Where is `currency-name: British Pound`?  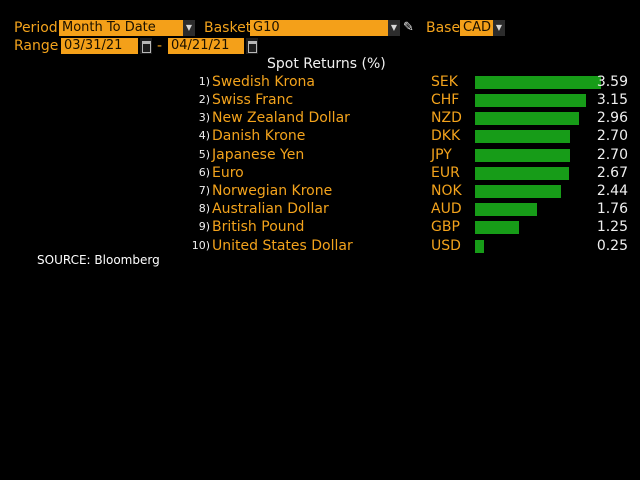 currency-name: British Pound is located at coordinates (258, 227).